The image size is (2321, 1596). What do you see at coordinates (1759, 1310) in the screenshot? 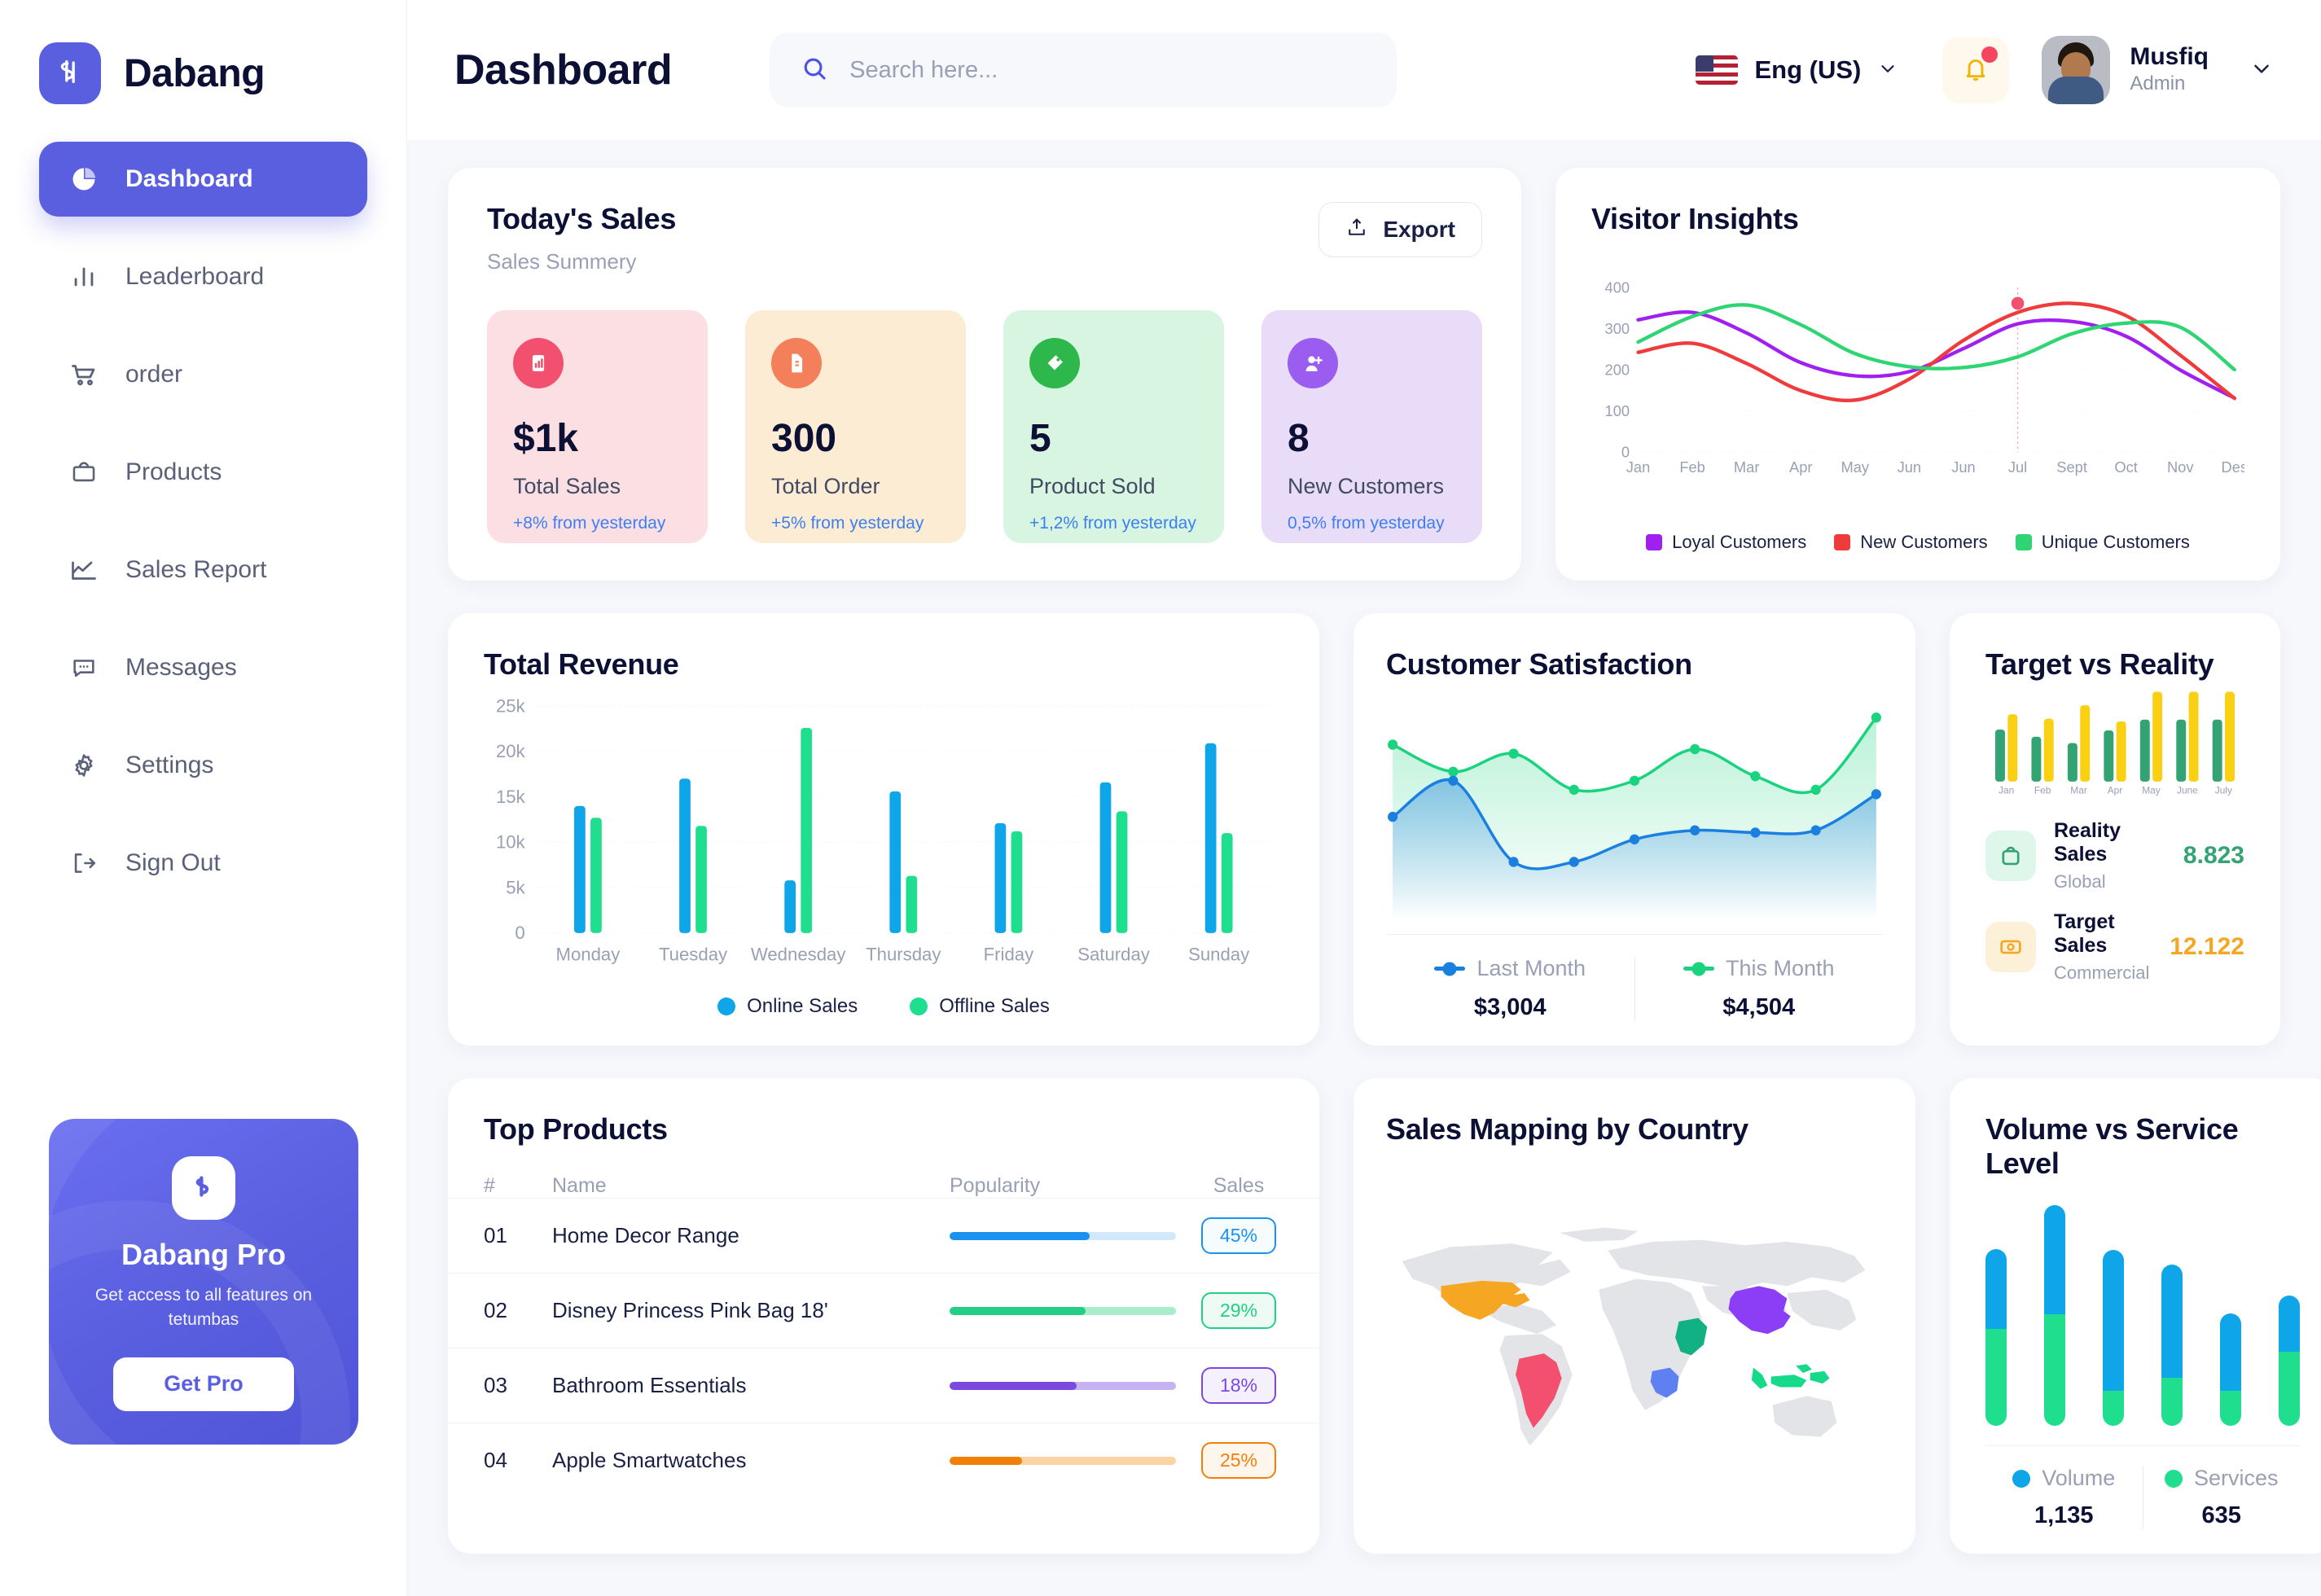
I see `map-region-china` at bounding box center [1759, 1310].